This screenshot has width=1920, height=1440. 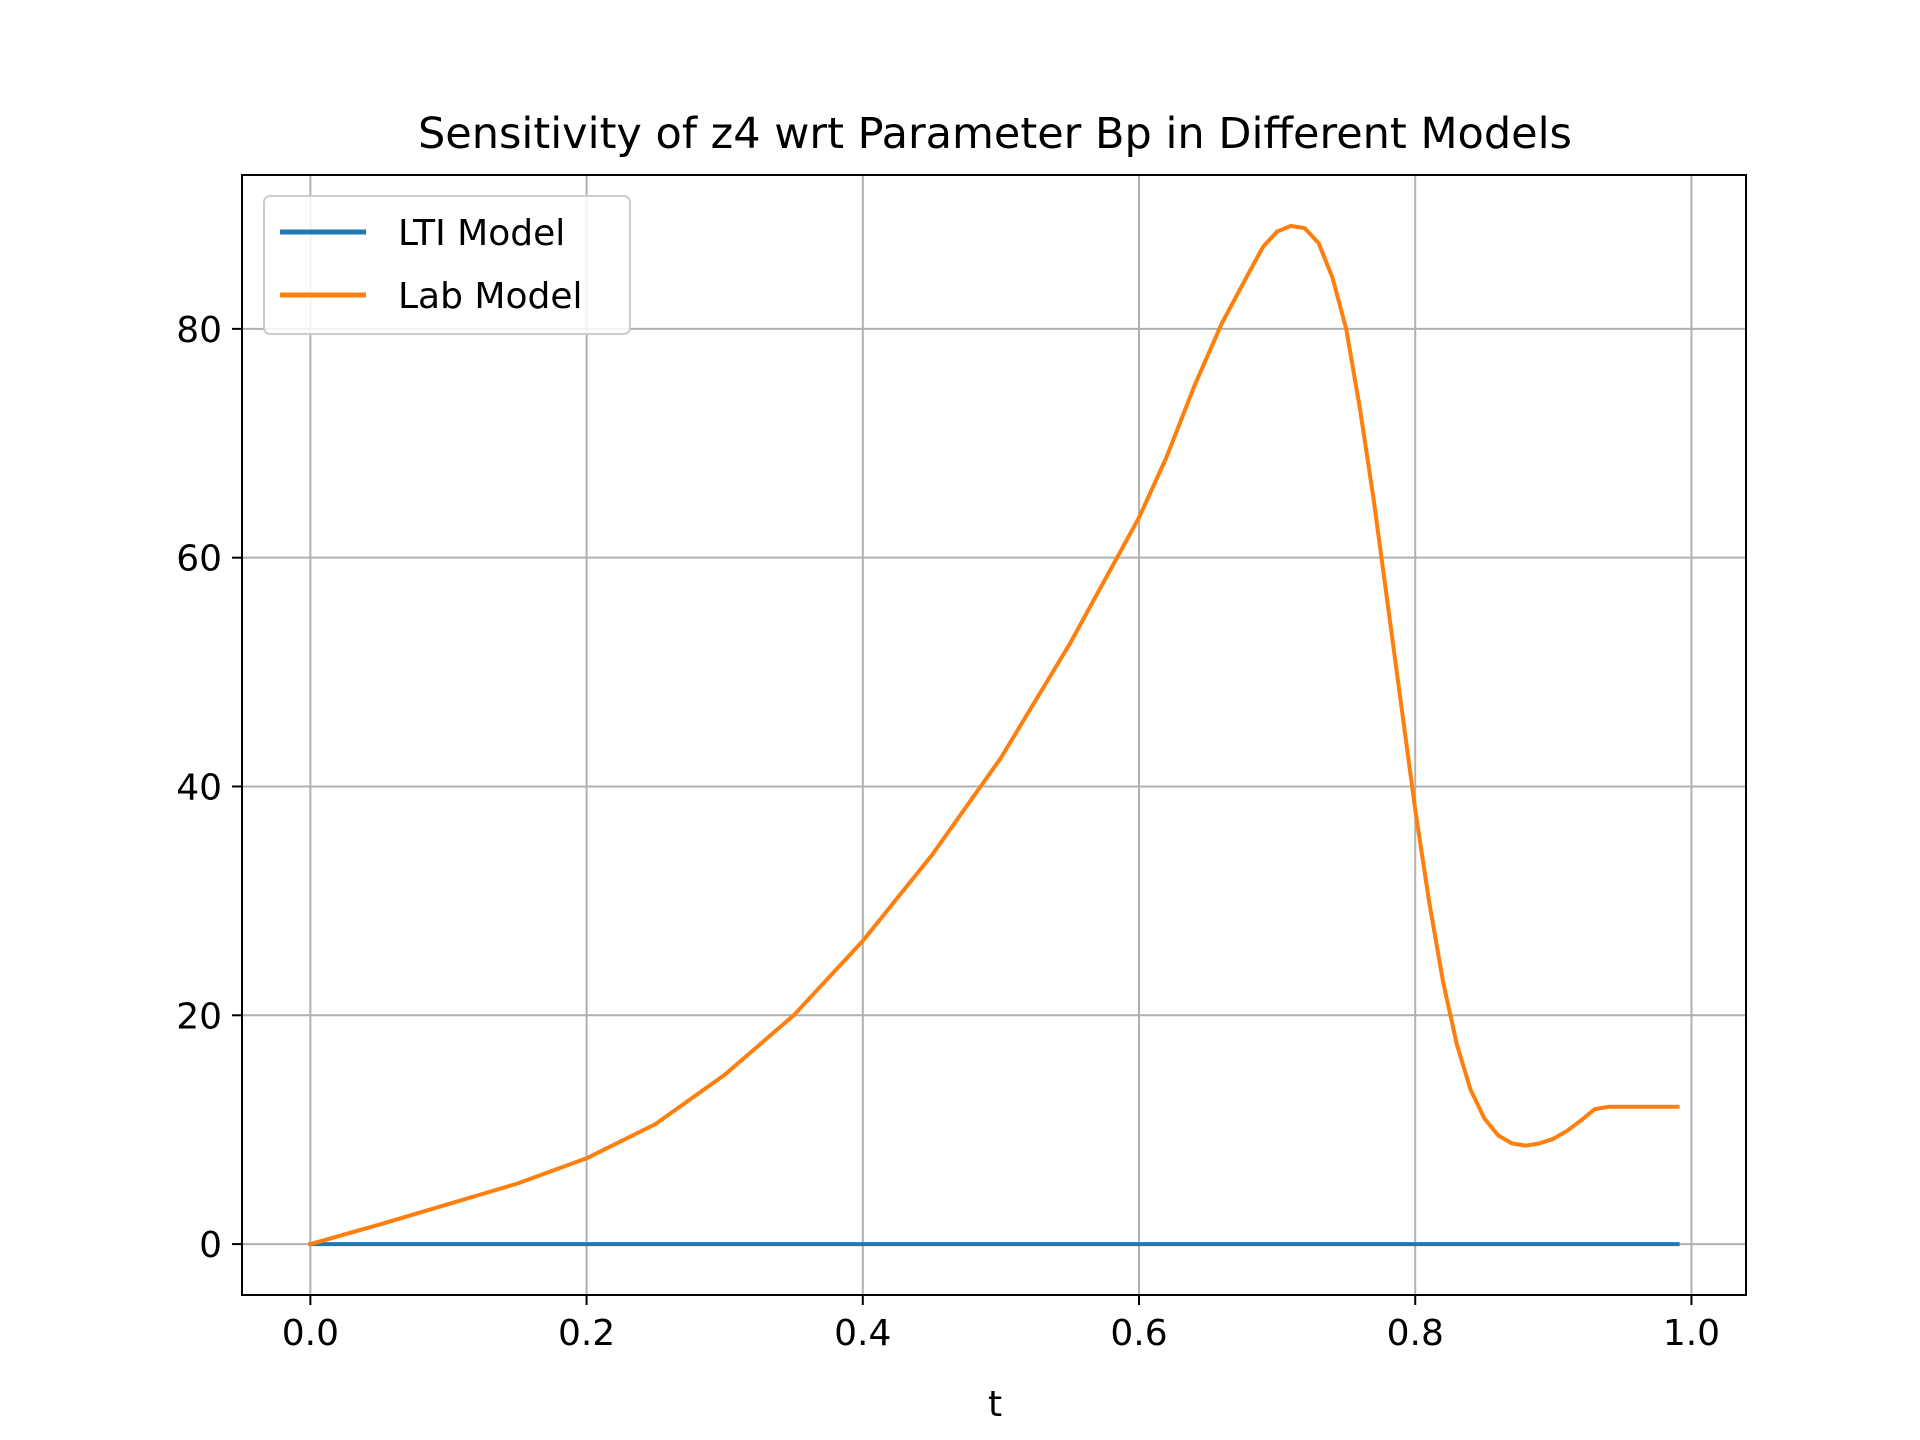 What do you see at coordinates (447, 265) in the screenshot?
I see `legend: LTI Model Lab Model` at bounding box center [447, 265].